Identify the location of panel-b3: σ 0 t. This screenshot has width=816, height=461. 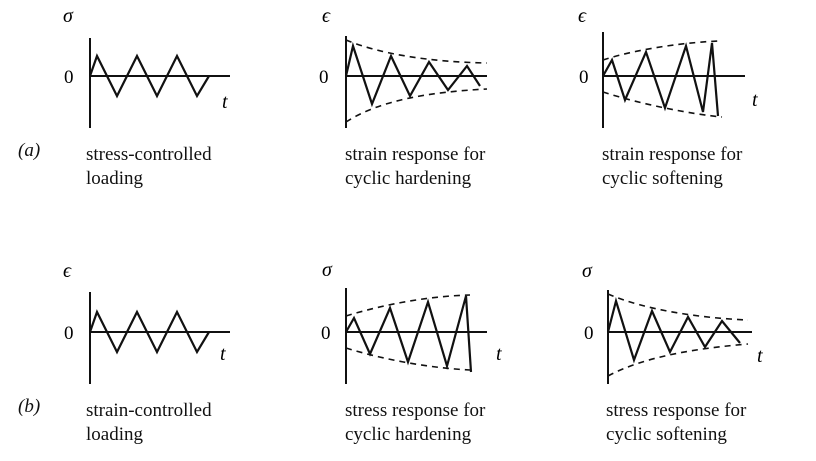
(672, 322).